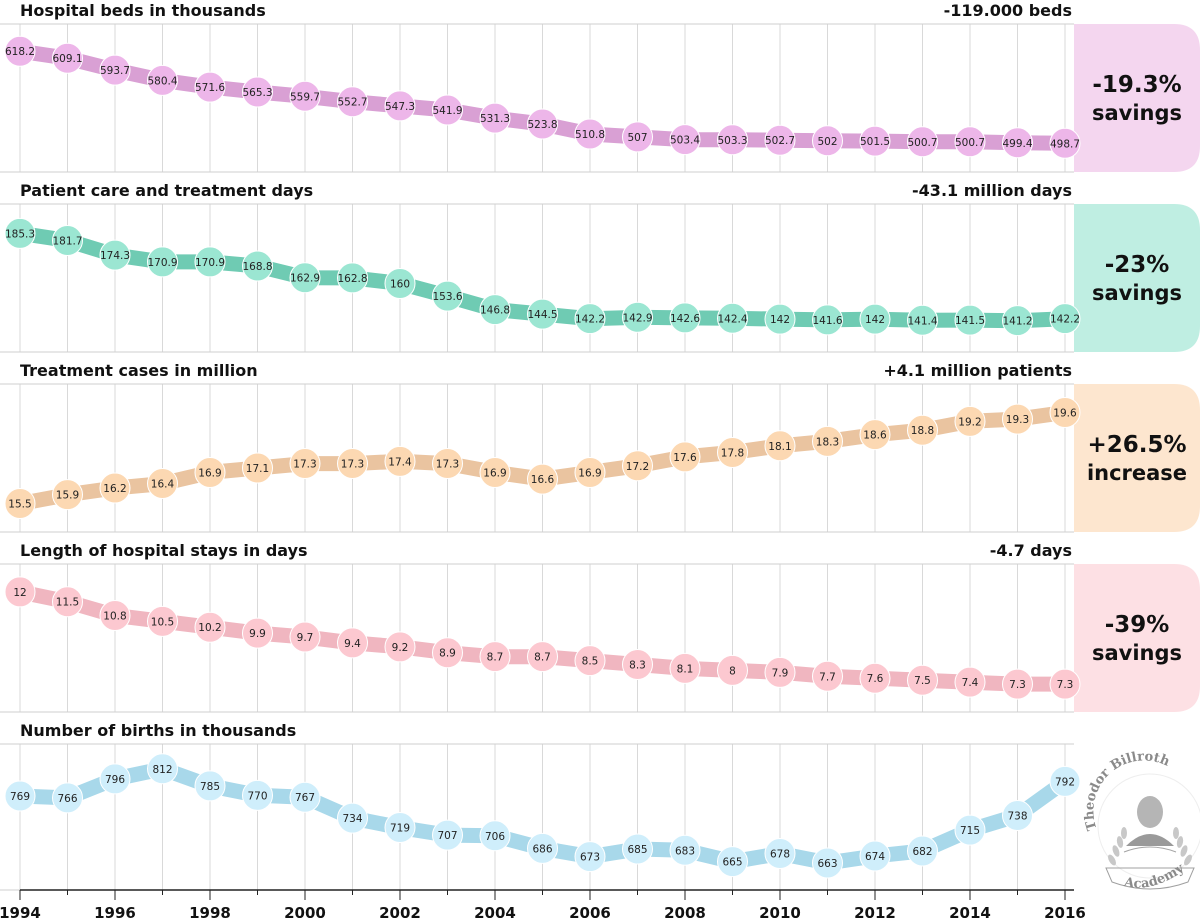  Describe the element at coordinates (67, 58) in the screenshot. I see `data-point-beds-1995` at that location.